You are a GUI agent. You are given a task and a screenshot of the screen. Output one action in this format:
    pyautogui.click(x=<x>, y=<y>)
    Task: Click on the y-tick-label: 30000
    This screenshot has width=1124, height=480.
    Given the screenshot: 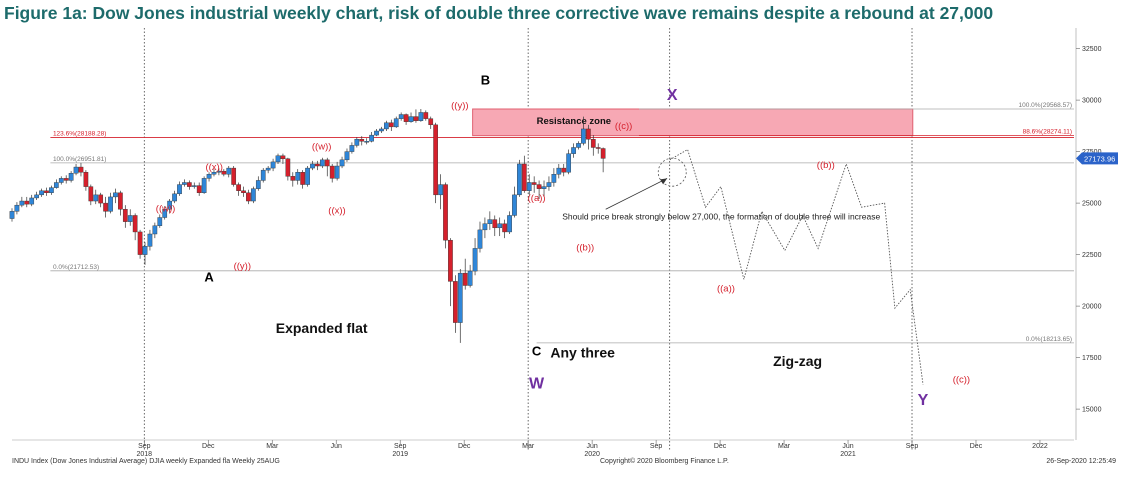 What is the action you would take?
    pyautogui.click(x=1092, y=101)
    